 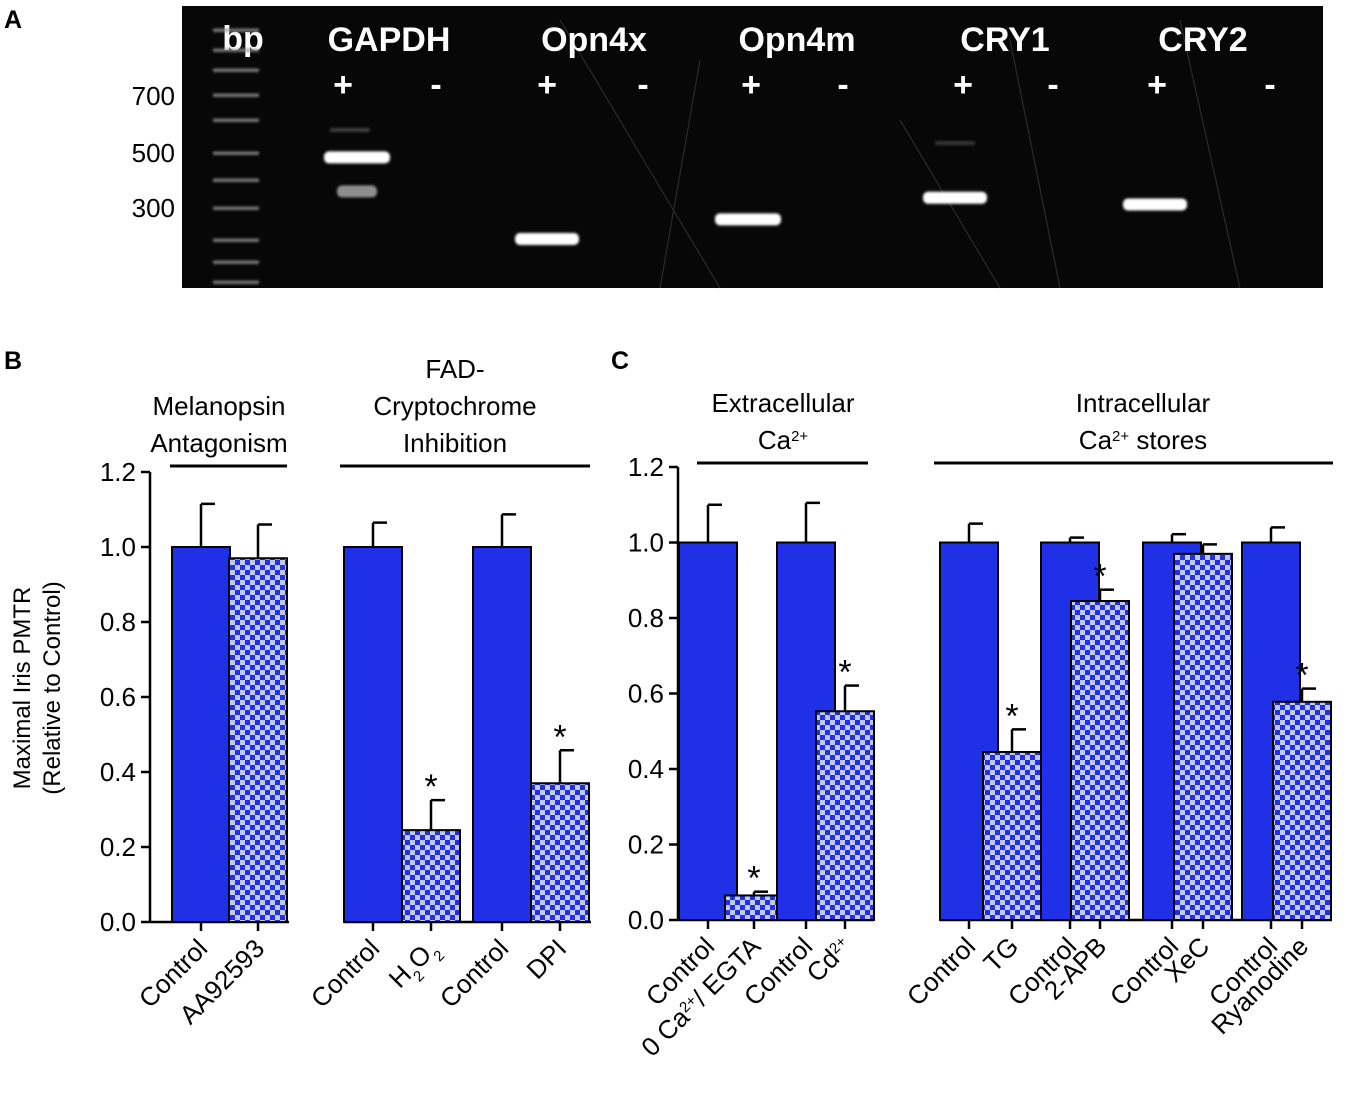 What do you see at coordinates (153, 153) in the screenshot?
I see `size-label: 500` at bounding box center [153, 153].